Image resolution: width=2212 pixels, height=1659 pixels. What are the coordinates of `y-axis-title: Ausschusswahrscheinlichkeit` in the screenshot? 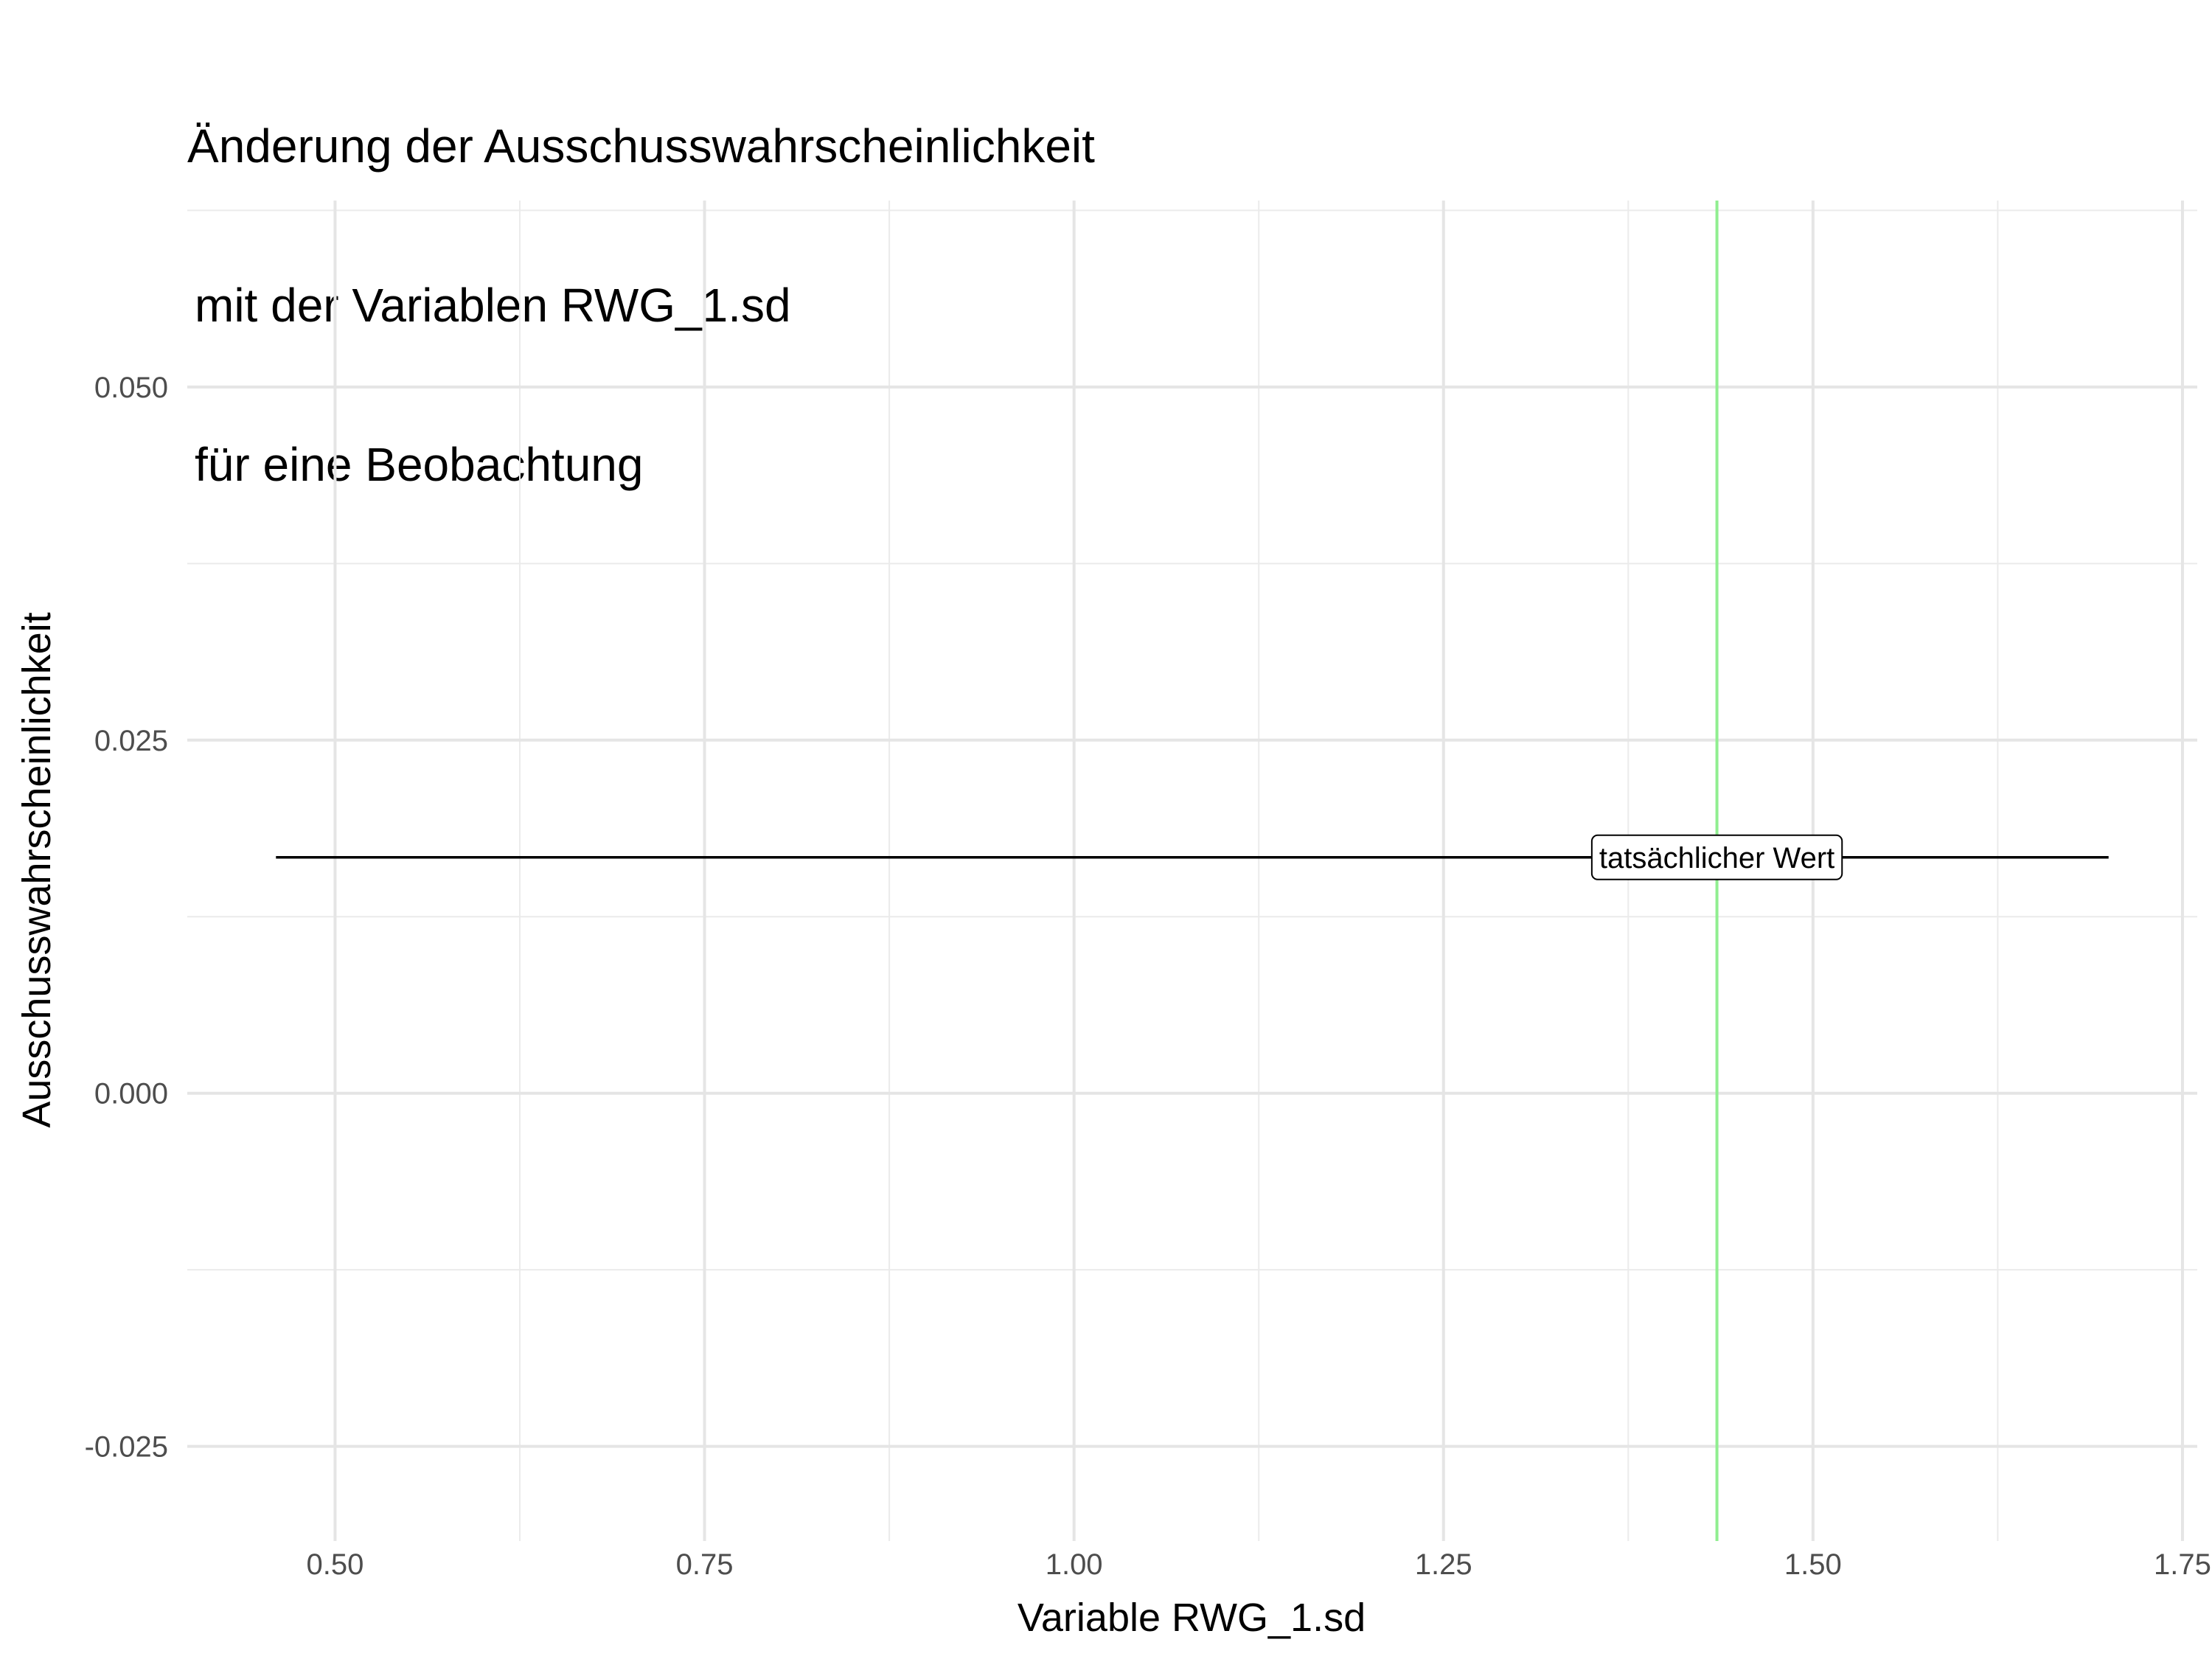 It's located at (37, 869).